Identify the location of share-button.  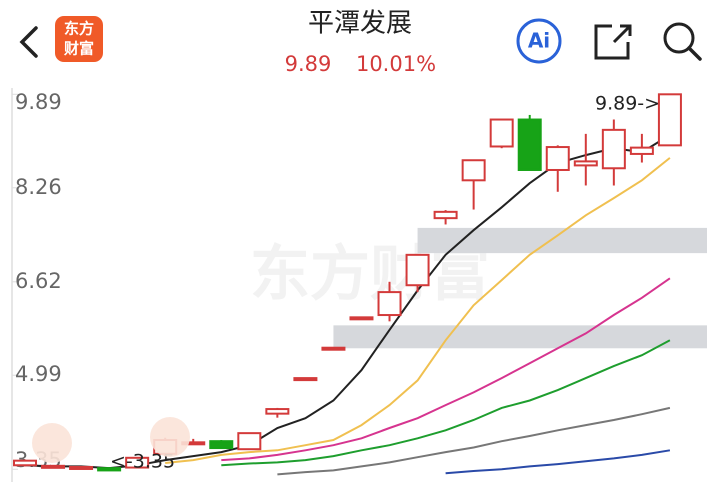
(613, 42).